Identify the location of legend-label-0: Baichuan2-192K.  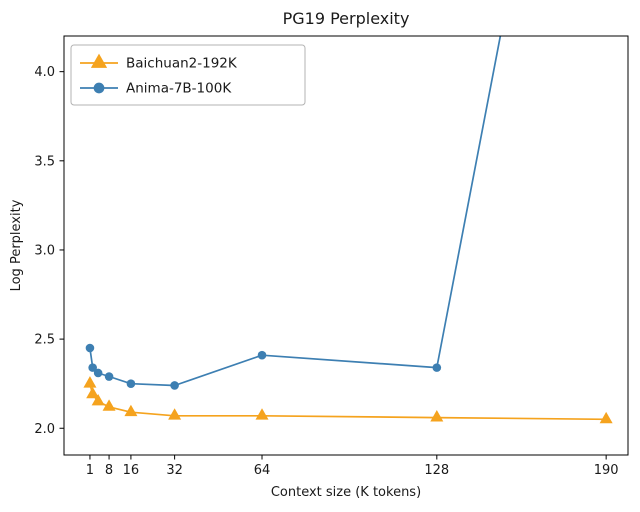
(182, 64).